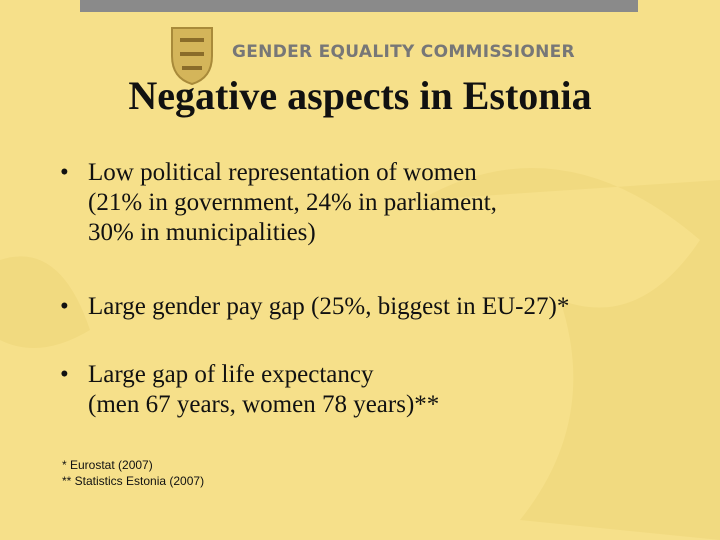 The width and height of the screenshot is (720, 540). What do you see at coordinates (192, 56) in the screenshot?
I see `coat-of-arms` at bounding box center [192, 56].